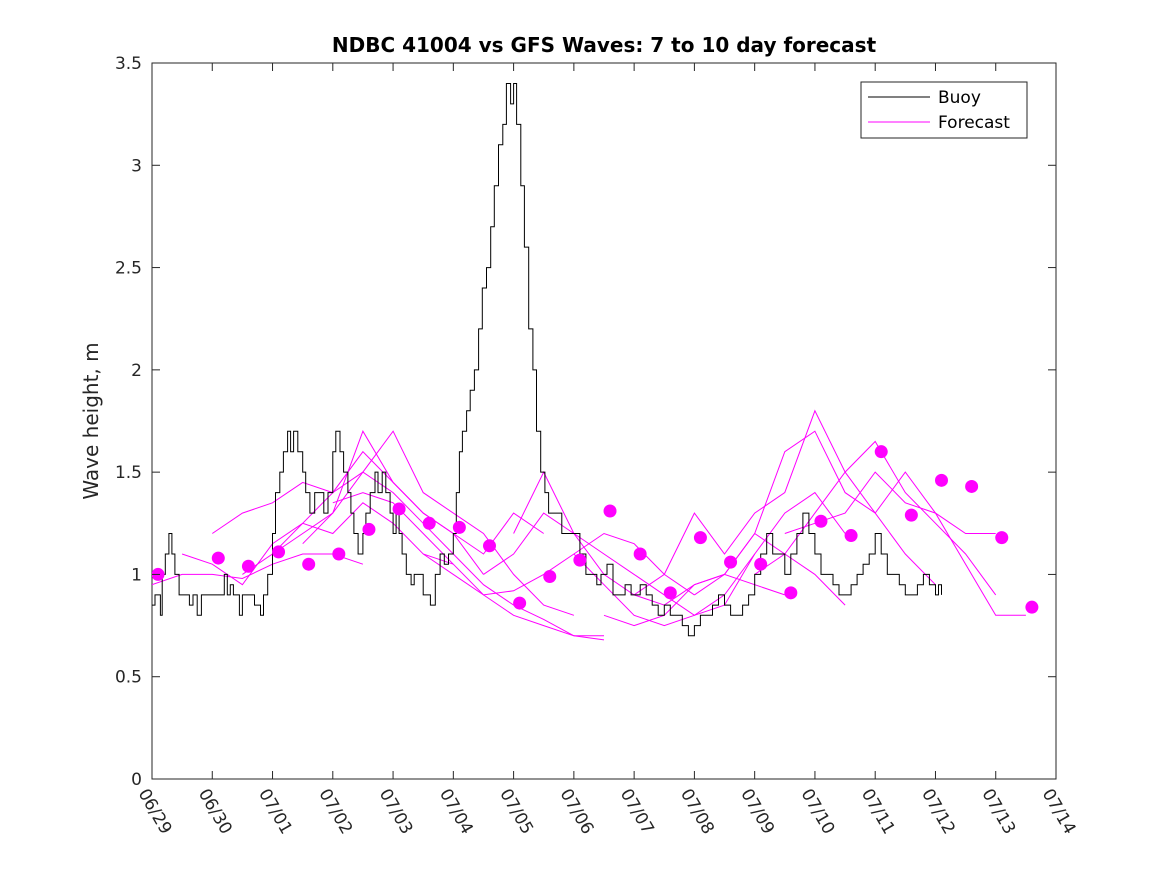 The image size is (1167, 875). Describe the element at coordinates (757, 812) in the screenshot. I see `x-tick-label: 07/09` at that location.